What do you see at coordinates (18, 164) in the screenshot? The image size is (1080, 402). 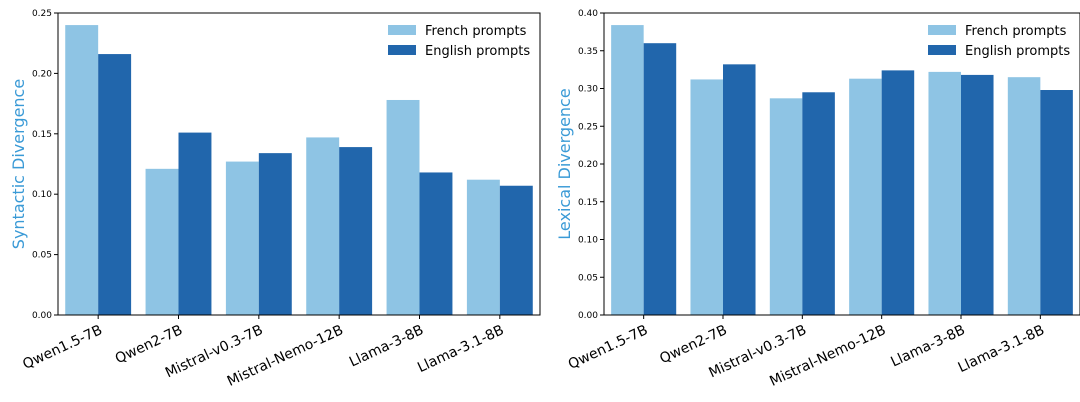 I see `y-axis-label: Syntactic Divergence` at bounding box center [18, 164].